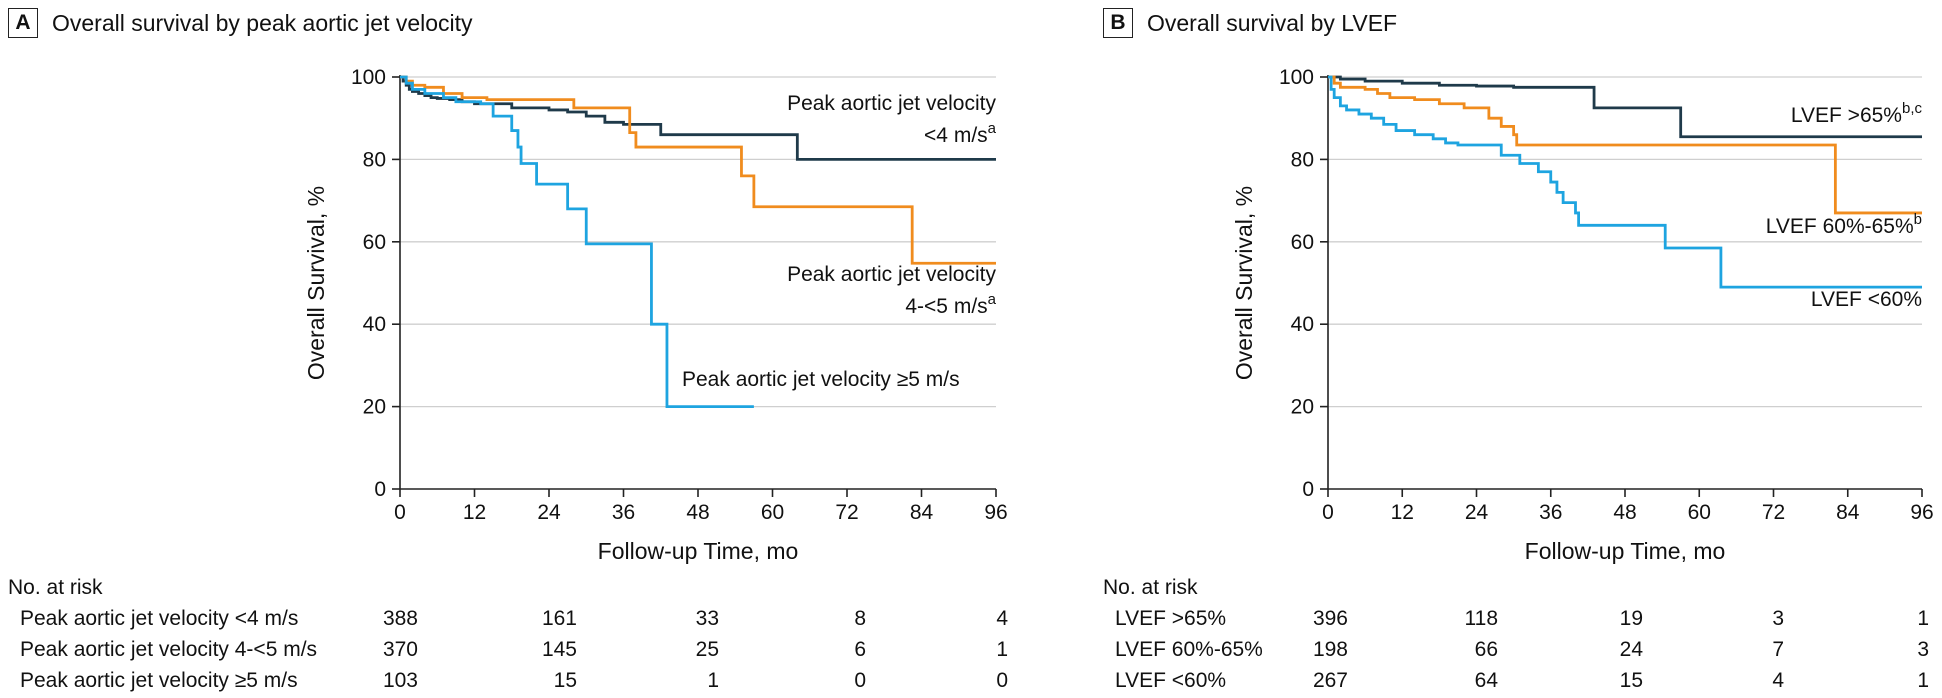  Describe the element at coordinates (891, 274) in the screenshot. I see `a-series-label-1-line1: Peak aortic jet velocity` at that location.